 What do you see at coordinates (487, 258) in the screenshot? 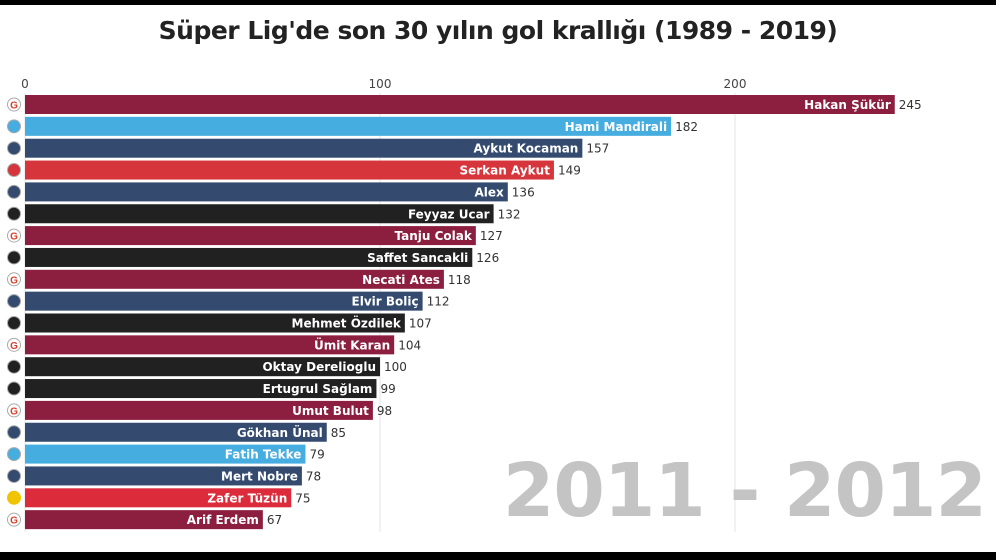
I see `bar-value-label: 126` at bounding box center [487, 258].